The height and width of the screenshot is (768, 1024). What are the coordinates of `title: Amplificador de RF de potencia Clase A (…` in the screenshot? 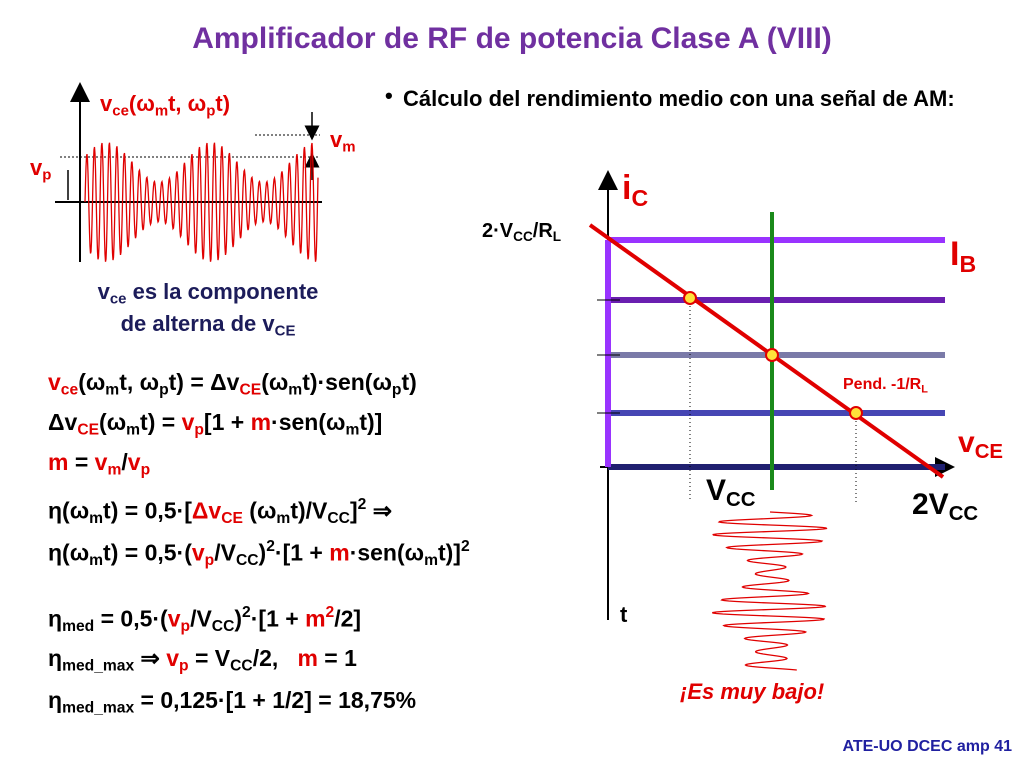 It's located at (512, 38).